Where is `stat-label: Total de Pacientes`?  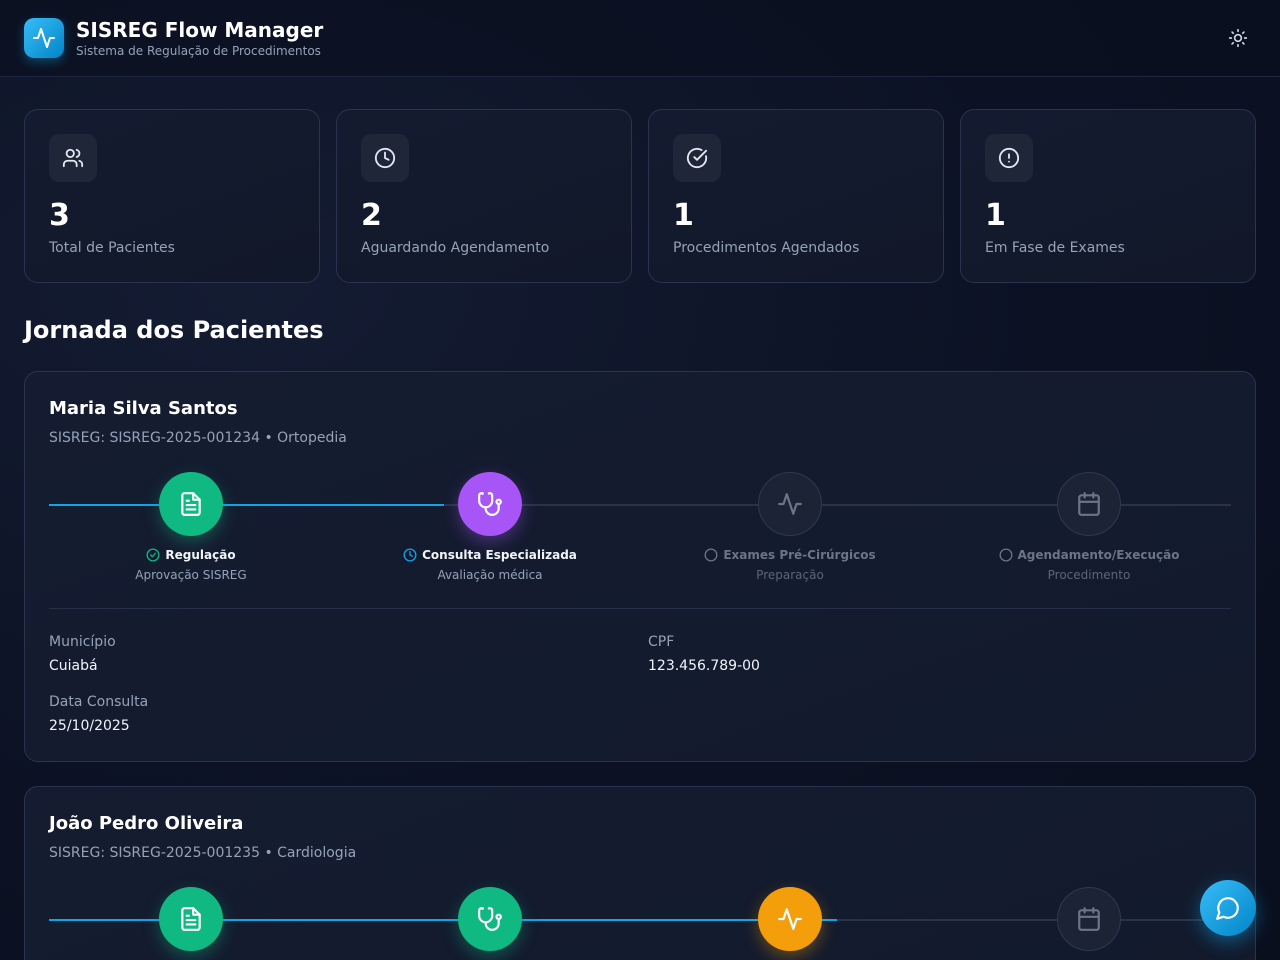 stat-label: Total de Pacientes is located at coordinates (112, 248).